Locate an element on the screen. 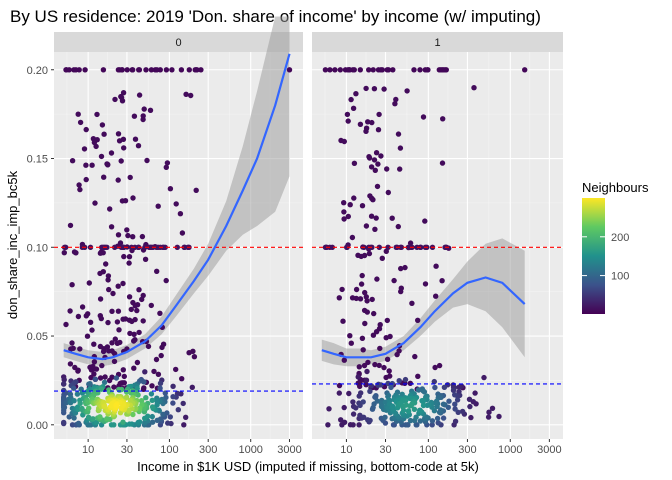 The width and height of the screenshot is (672, 480). x-tick-label: 10 is located at coordinates (346, 450).